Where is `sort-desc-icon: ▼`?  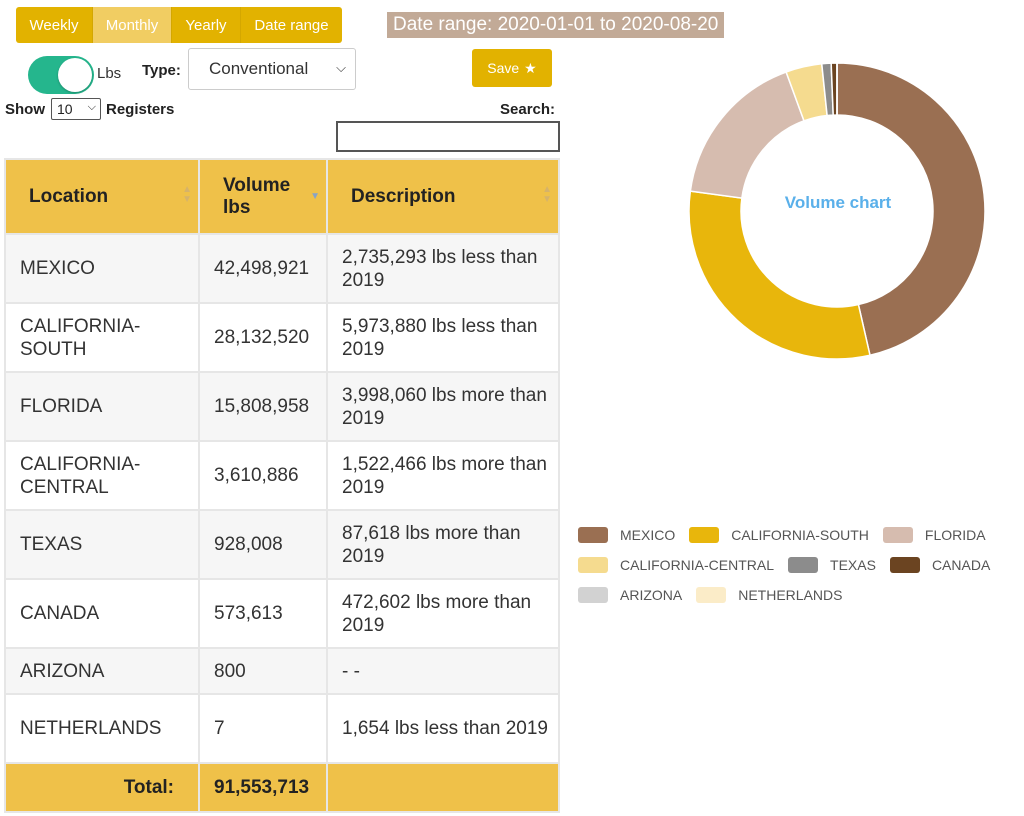
sort-desc-icon: ▼ is located at coordinates (315, 196).